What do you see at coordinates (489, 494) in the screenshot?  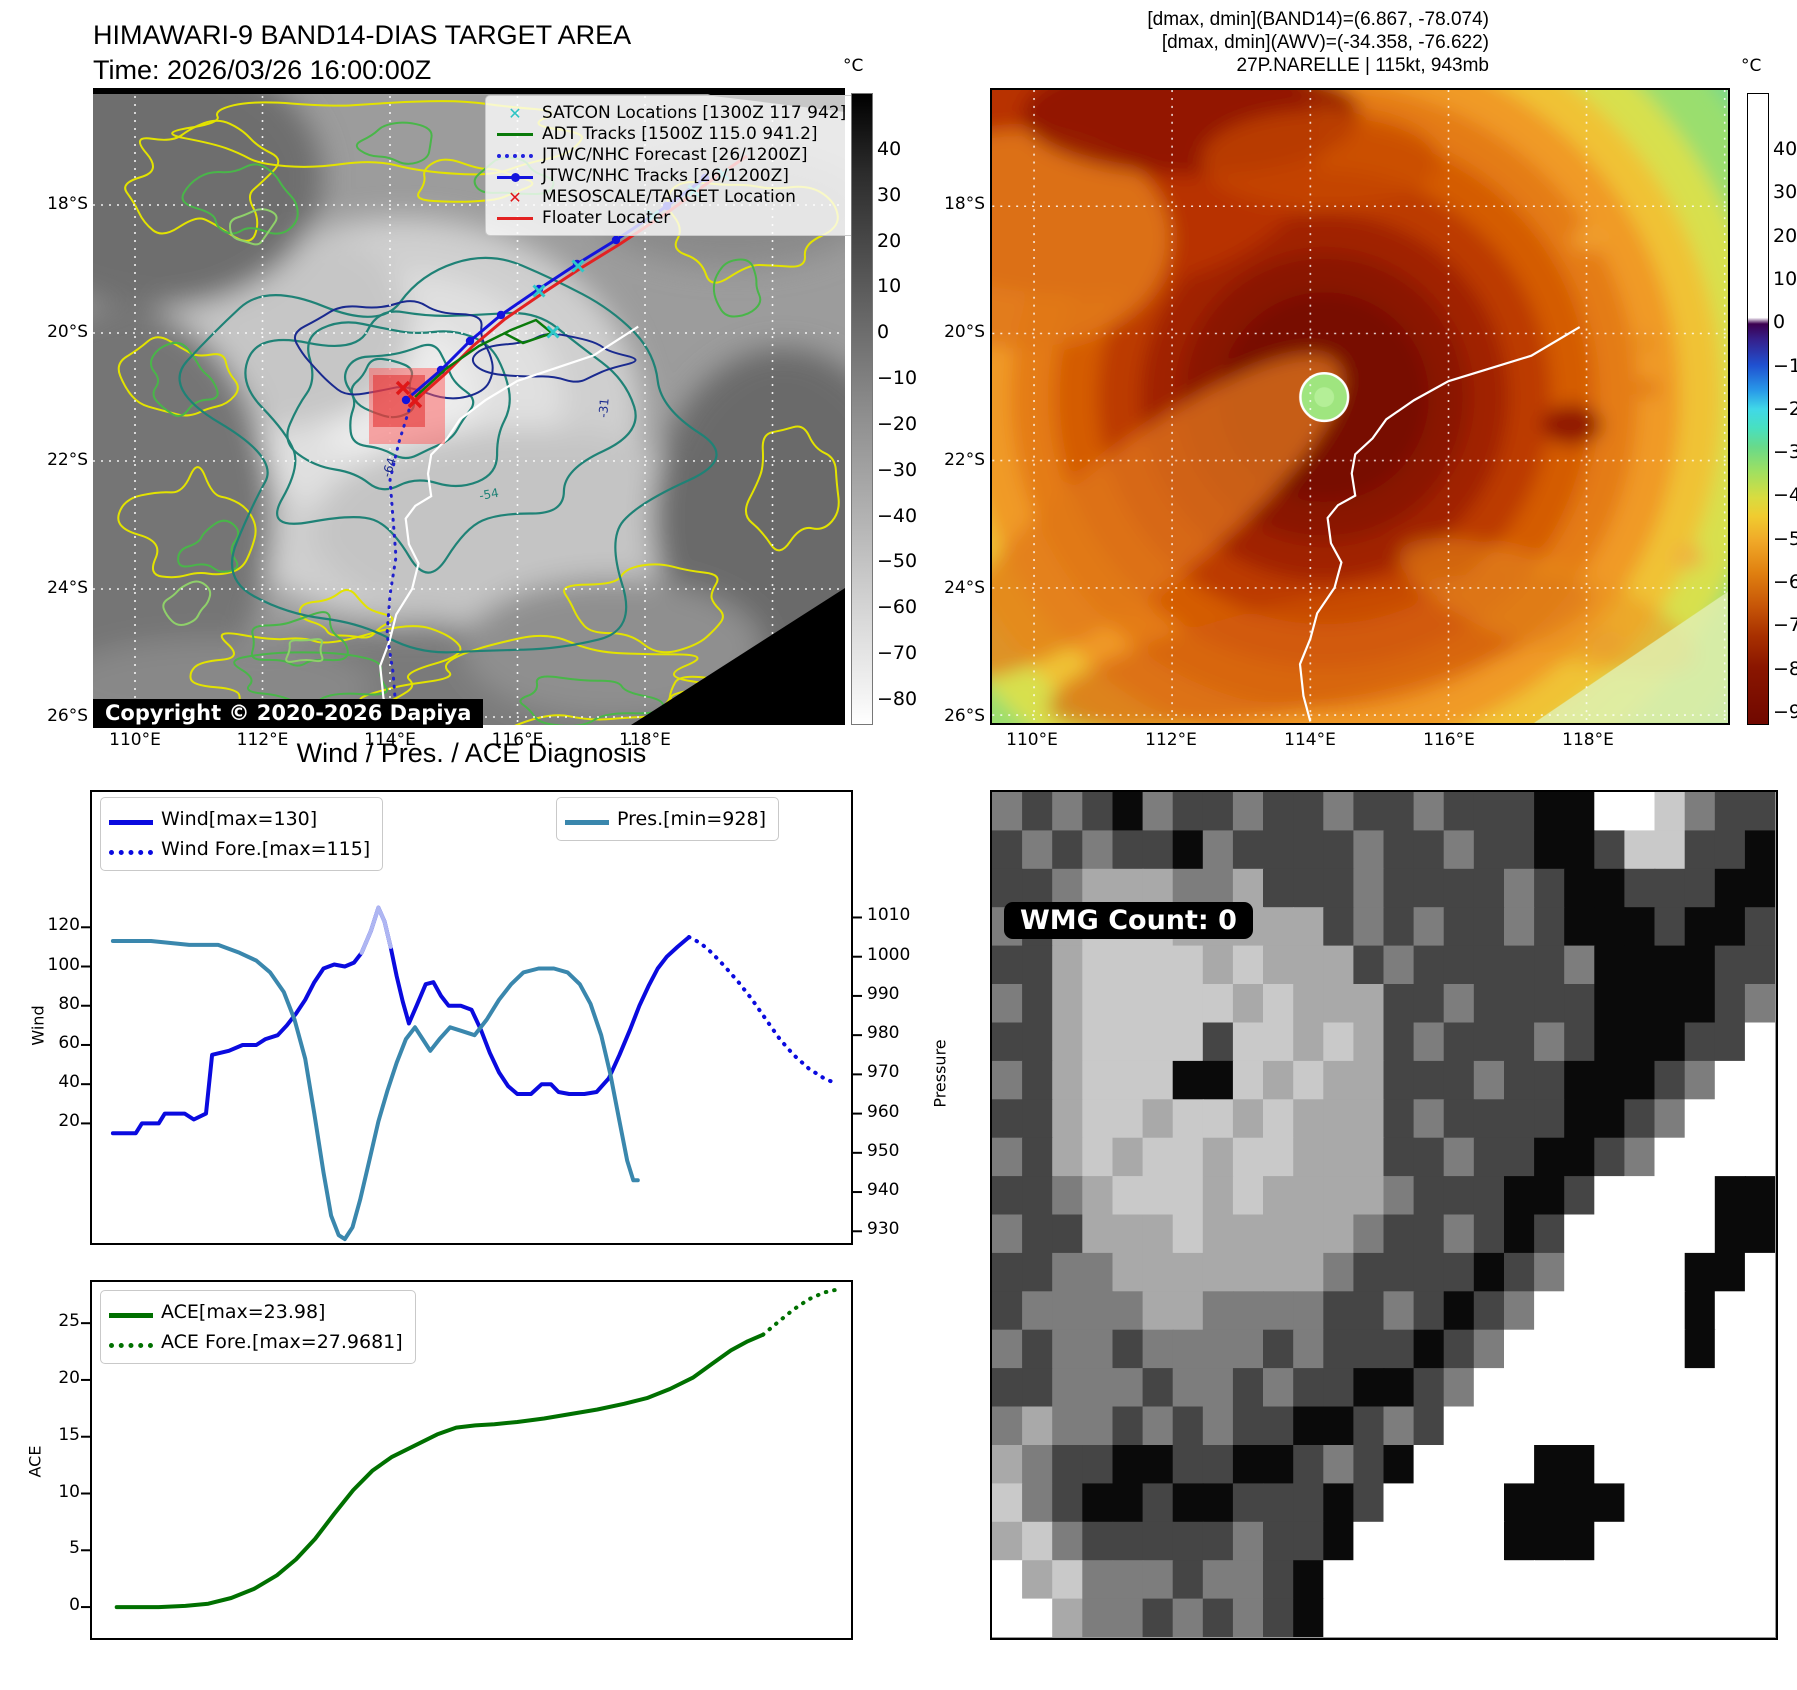 I see `contour-value-label: -54` at bounding box center [489, 494].